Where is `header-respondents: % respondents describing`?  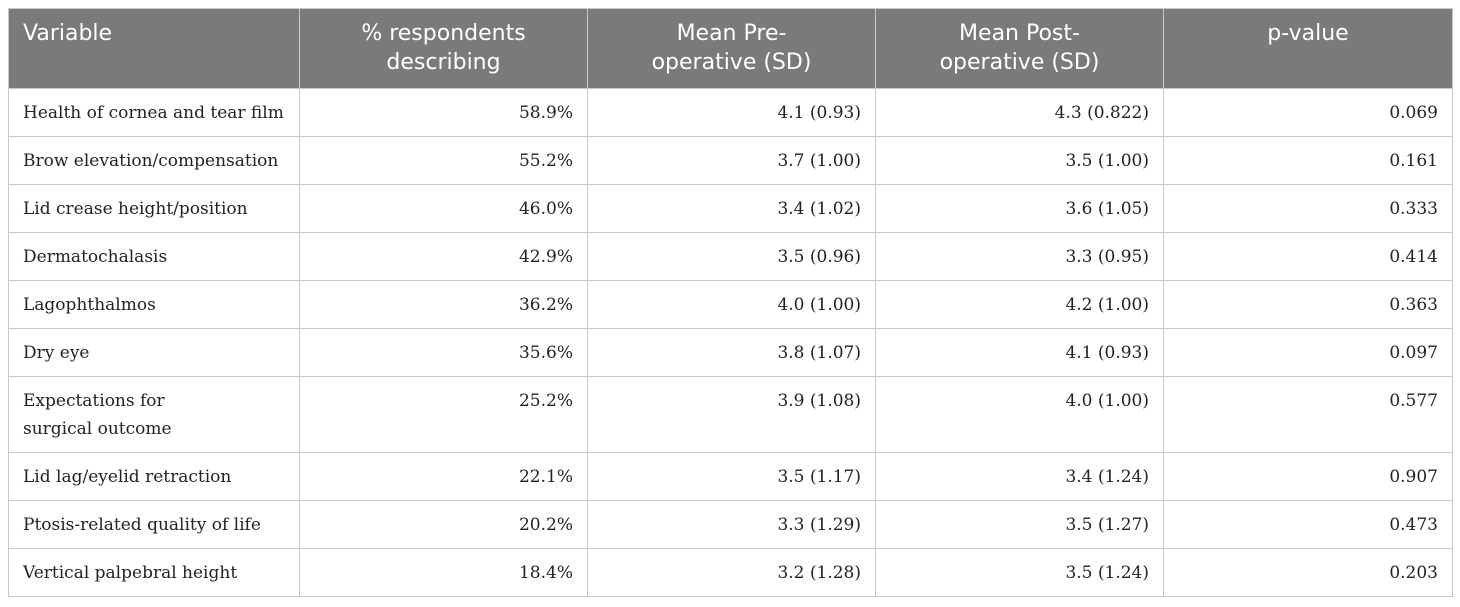
header-respondents: % respondents describing is located at coordinates (443, 48).